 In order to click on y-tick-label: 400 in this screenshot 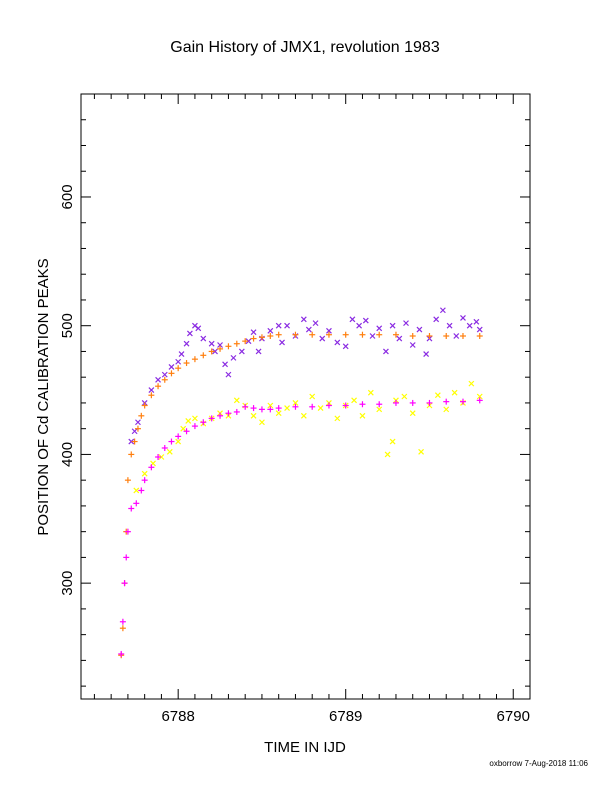, I will do `click(67, 454)`.